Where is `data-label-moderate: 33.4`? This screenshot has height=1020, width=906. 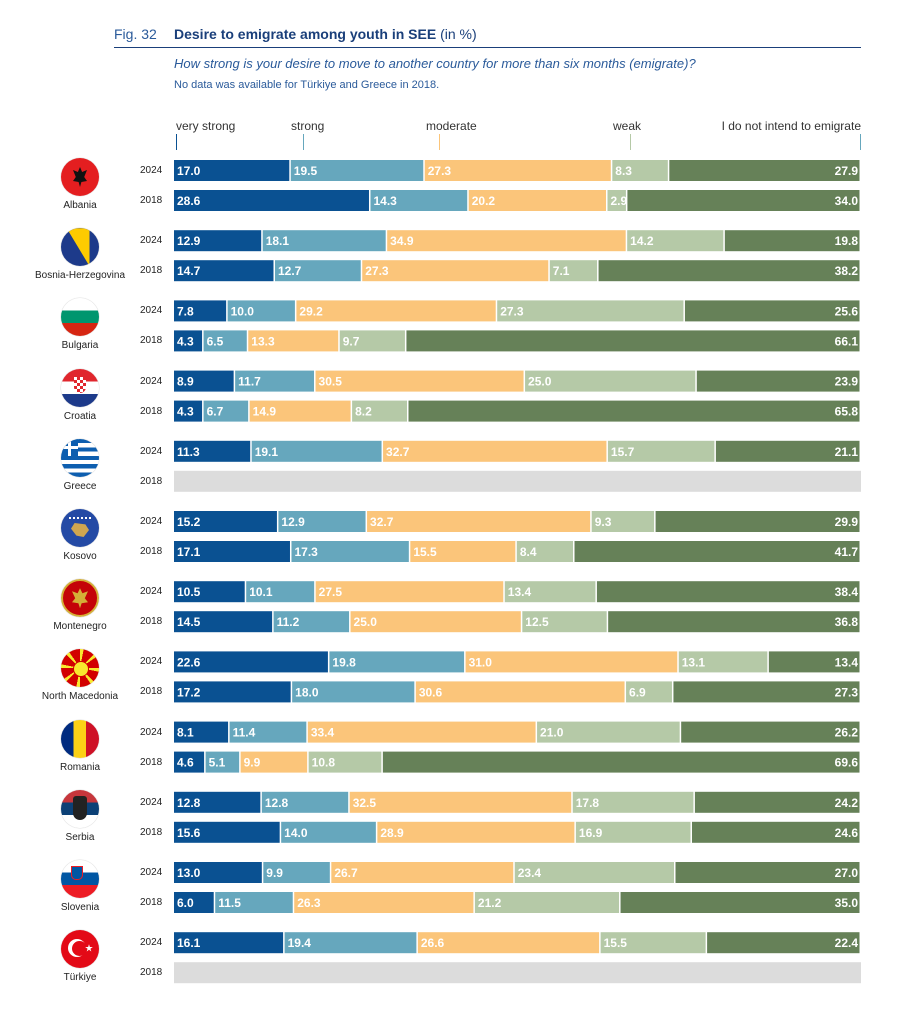
data-label-moderate: 33.4 is located at coordinates (323, 733).